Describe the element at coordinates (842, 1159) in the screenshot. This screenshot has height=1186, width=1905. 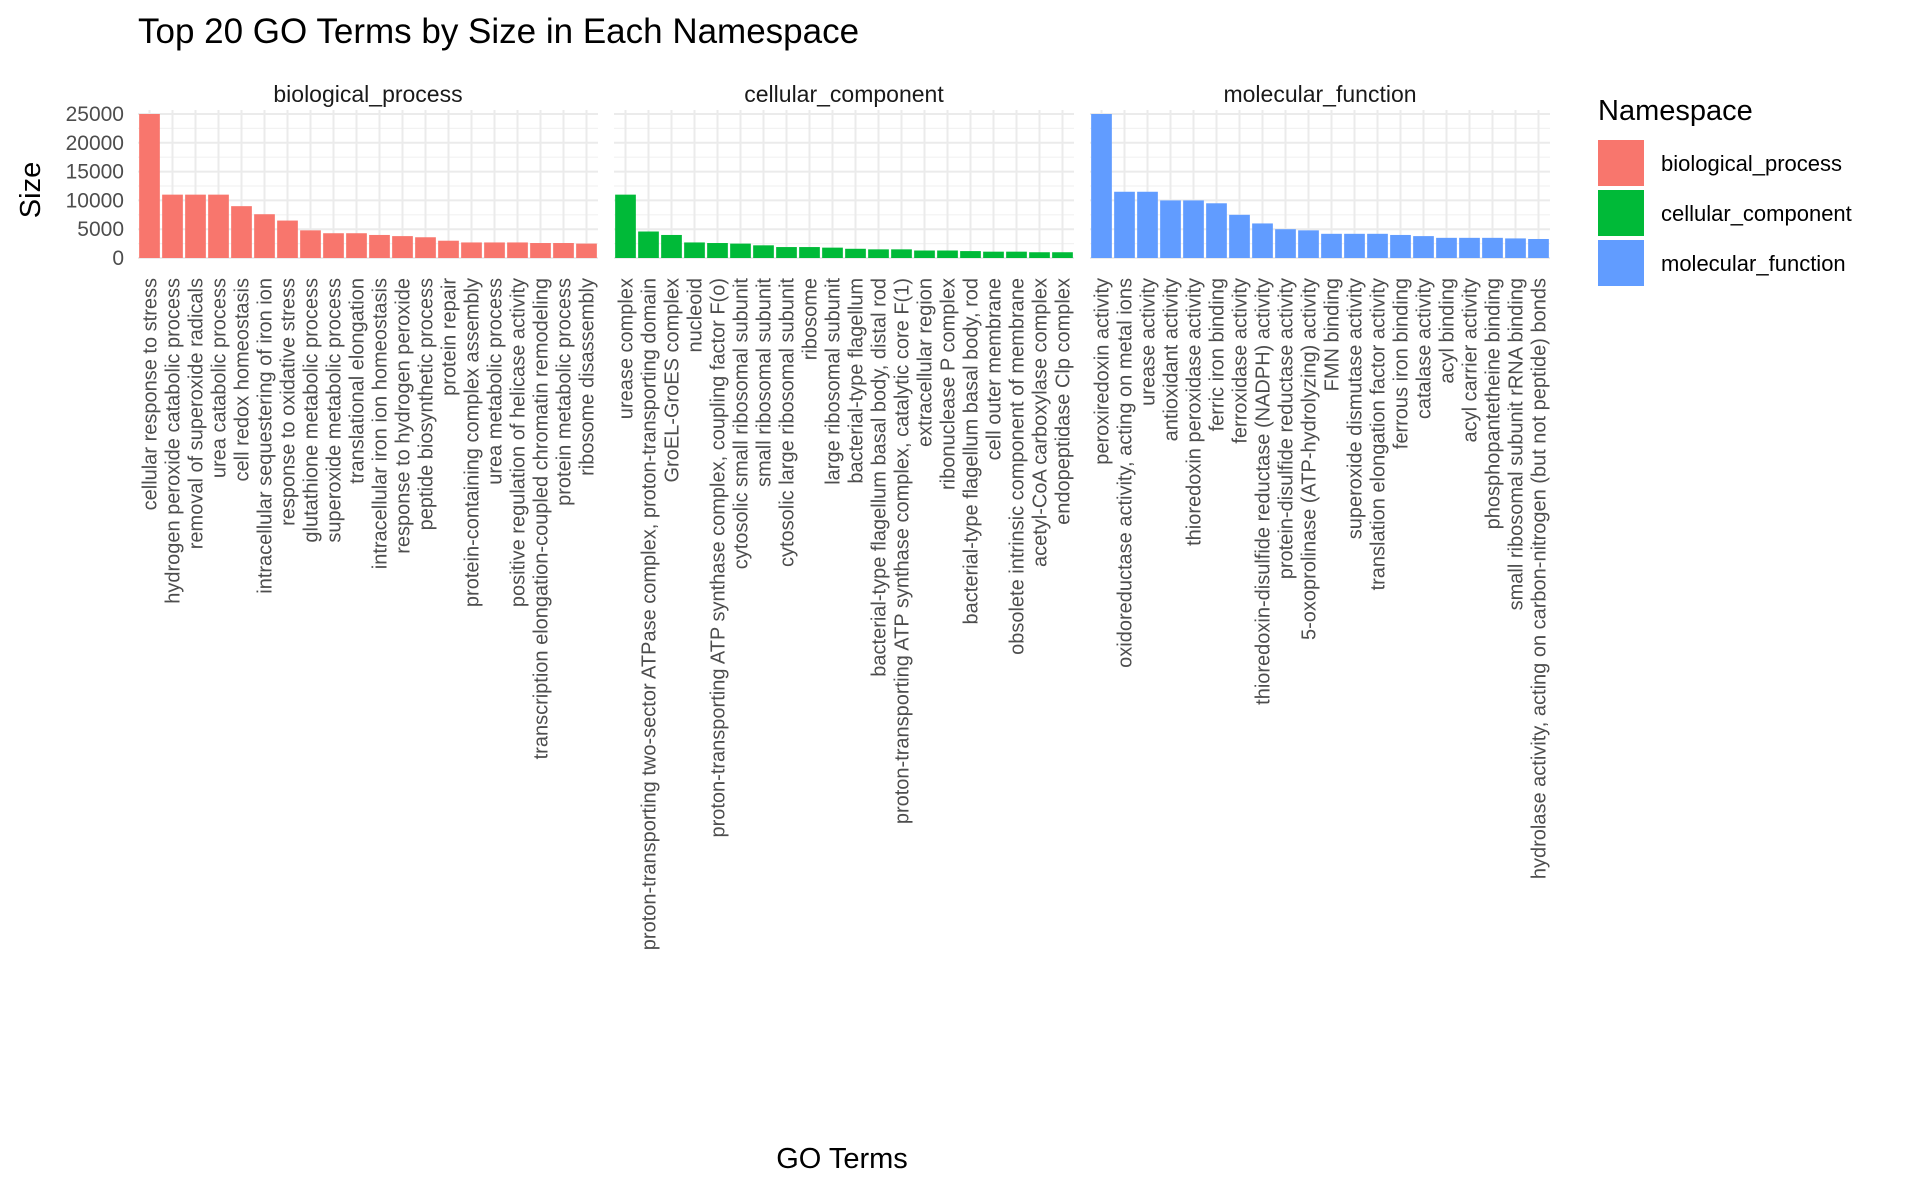
I see `x-axis-label: GO Terms` at that location.